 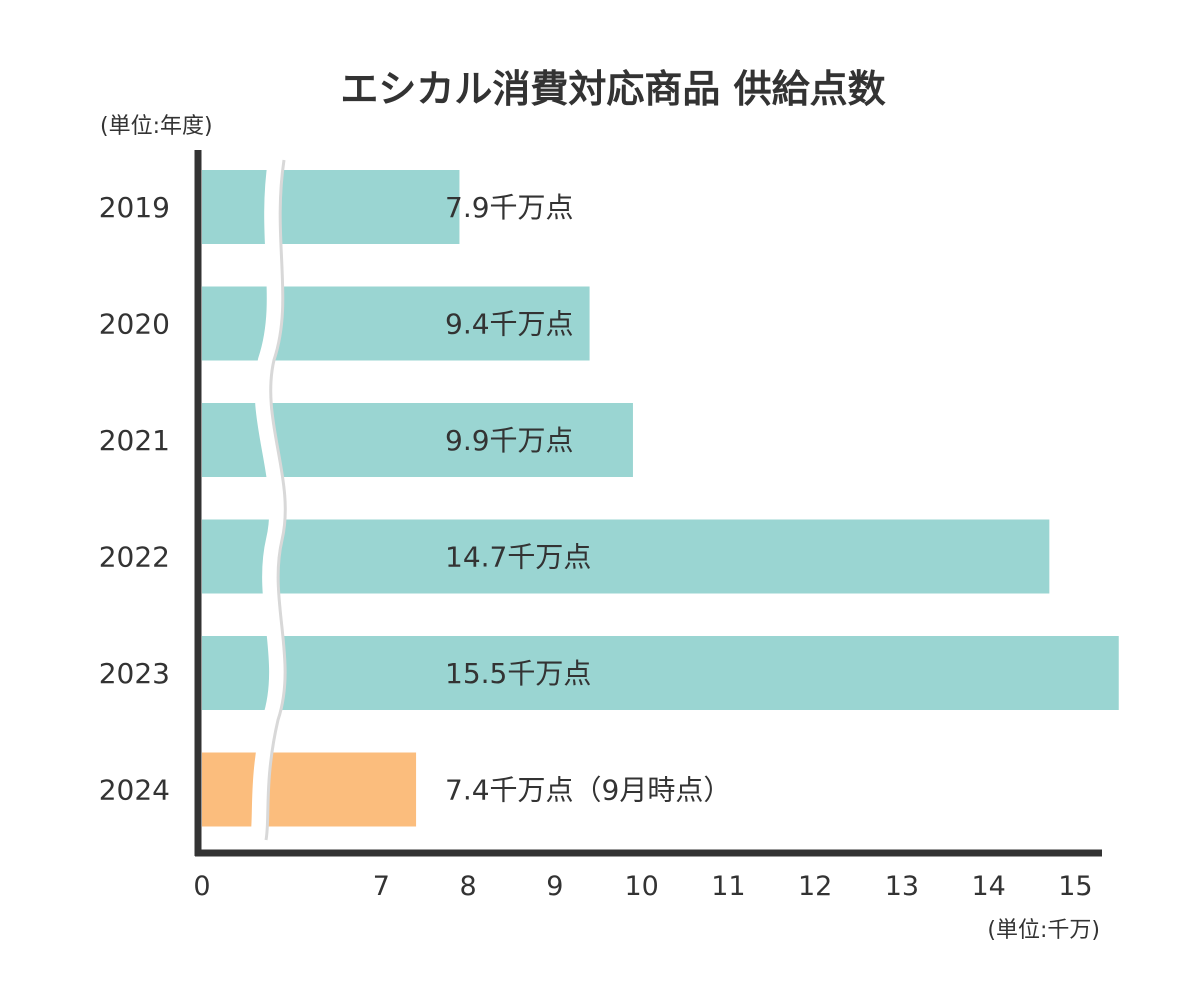 I want to click on data-label-2023: 15.5千万点, so click(x=518, y=673).